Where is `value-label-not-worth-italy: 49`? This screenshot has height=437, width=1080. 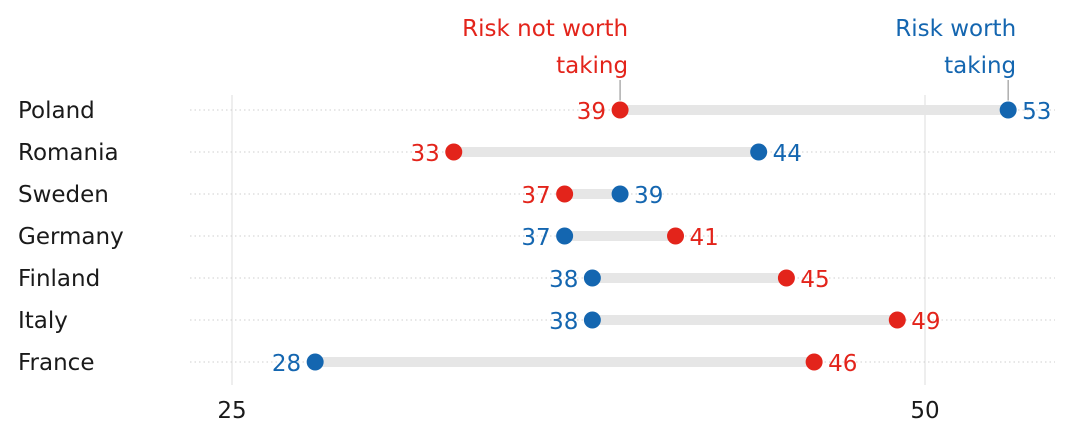 value-label-not-worth-italy: 49 is located at coordinates (925, 322).